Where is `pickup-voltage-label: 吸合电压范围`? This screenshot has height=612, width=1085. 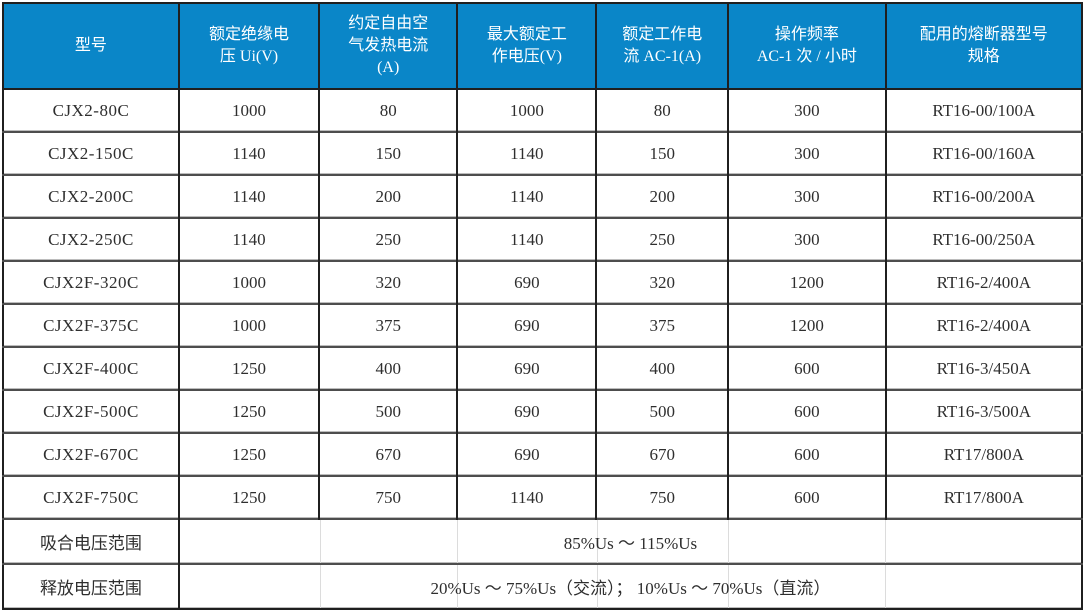 pickup-voltage-label: 吸合电压范围 is located at coordinates (91, 541).